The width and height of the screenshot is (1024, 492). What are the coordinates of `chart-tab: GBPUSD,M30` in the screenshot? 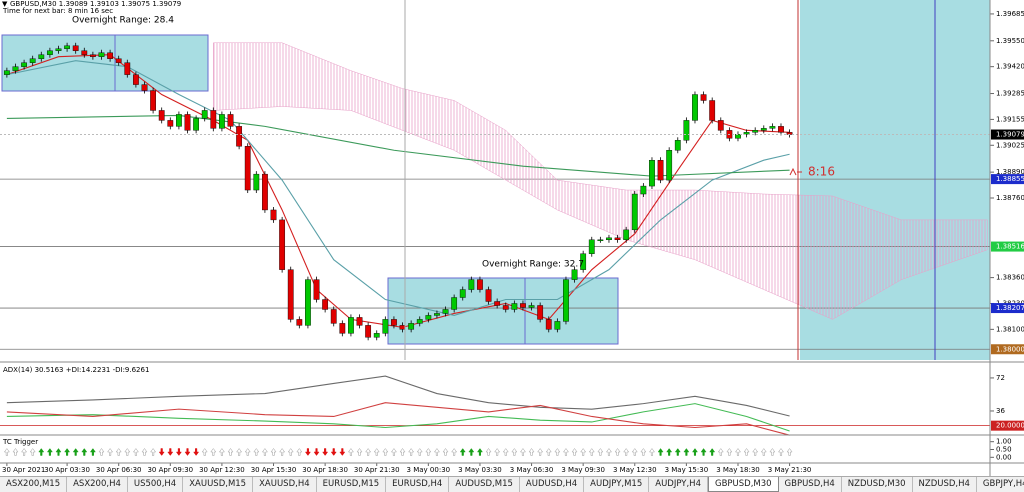 It's located at (743, 484).